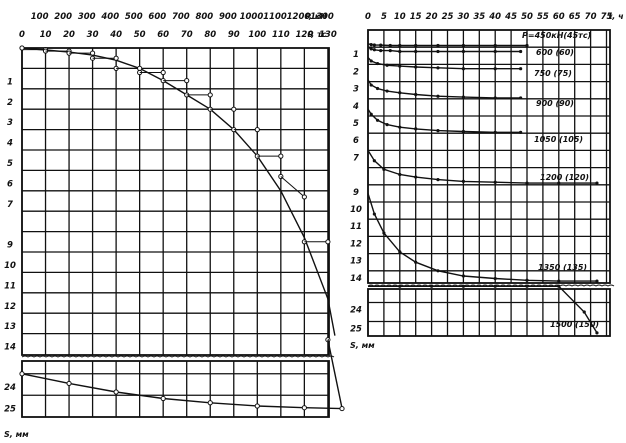 This screenshot has height=443, width=626. I want to click on x-tick-label: 65, so click(575, 17).